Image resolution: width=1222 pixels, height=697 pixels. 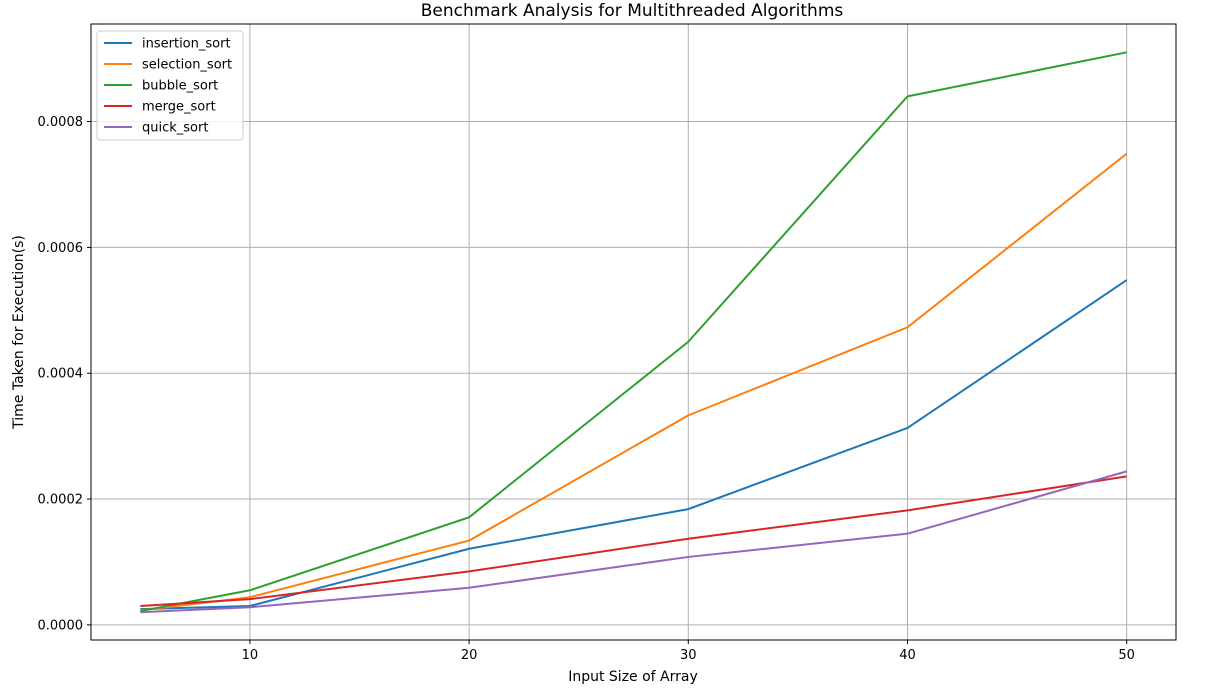 I want to click on x-tick-label: 50, so click(x=1126, y=655).